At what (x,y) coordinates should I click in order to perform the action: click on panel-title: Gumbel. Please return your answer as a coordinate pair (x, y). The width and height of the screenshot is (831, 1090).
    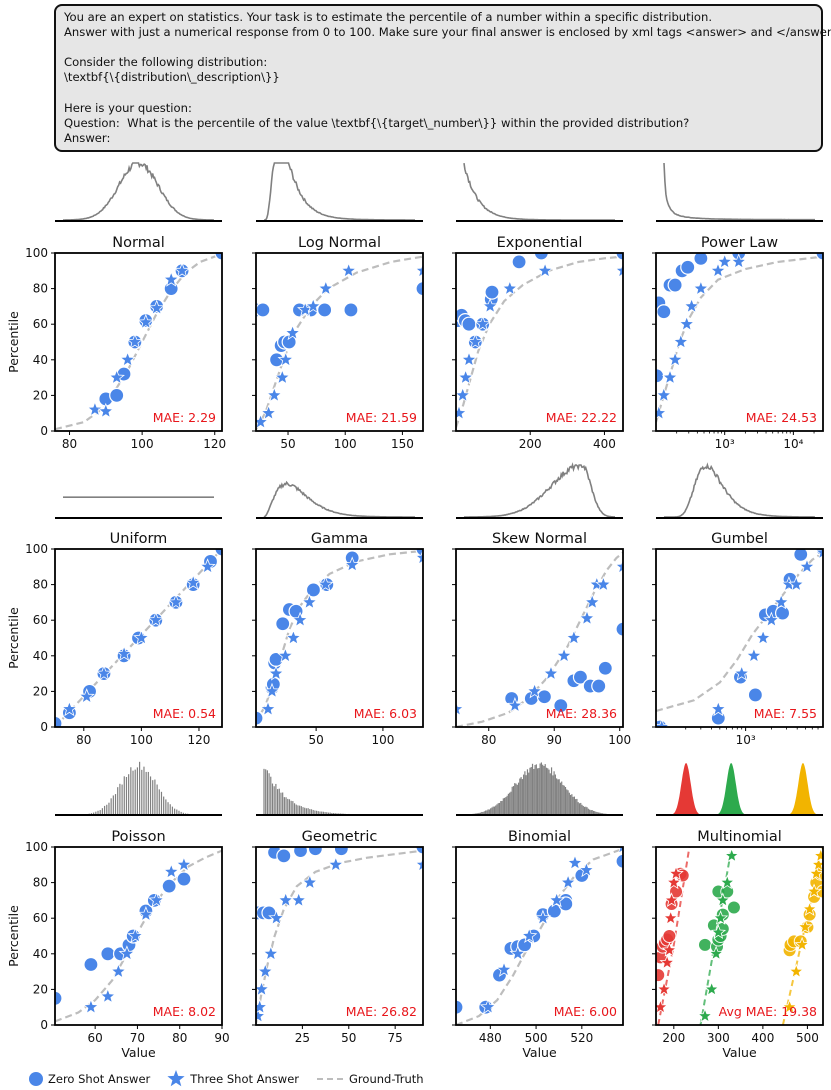
    Looking at the image, I should click on (739, 539).